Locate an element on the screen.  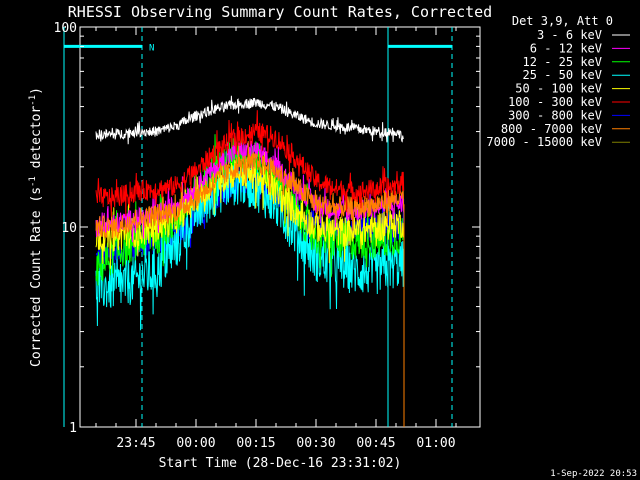
x-tick-label-5: 01:00 is located at coordinates (435, 443).